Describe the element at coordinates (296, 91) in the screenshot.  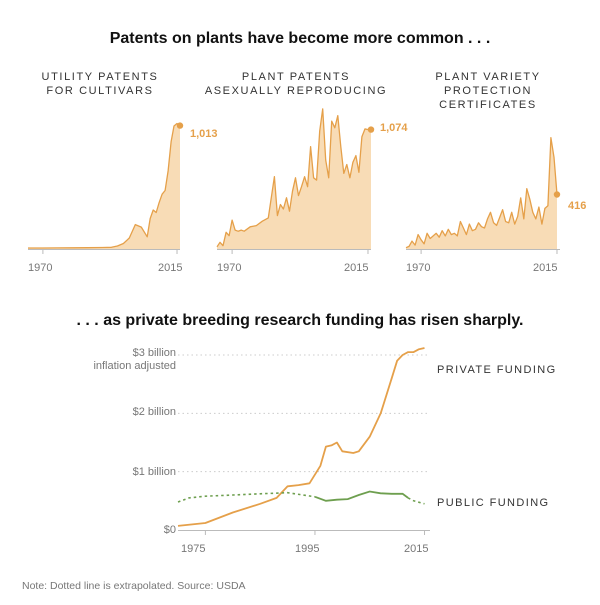
I see `panel-2-title-line-2: ASEXUALLY REPRODUCING` at that location.